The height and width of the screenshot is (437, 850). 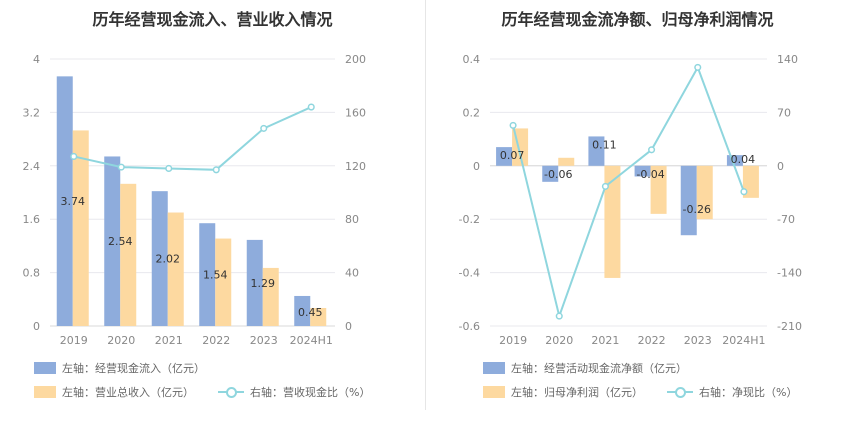 What do you see at coordinates (32, 273) in the screenshot?
I see `y-left-tick-label: 0.8` at bounding box center [32, 273].